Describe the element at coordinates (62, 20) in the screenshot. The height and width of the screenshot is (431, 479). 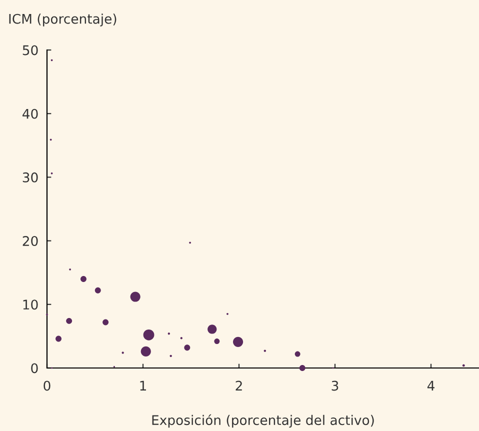
I see `y-axis-title: ICM (porcentaje)` at that location.